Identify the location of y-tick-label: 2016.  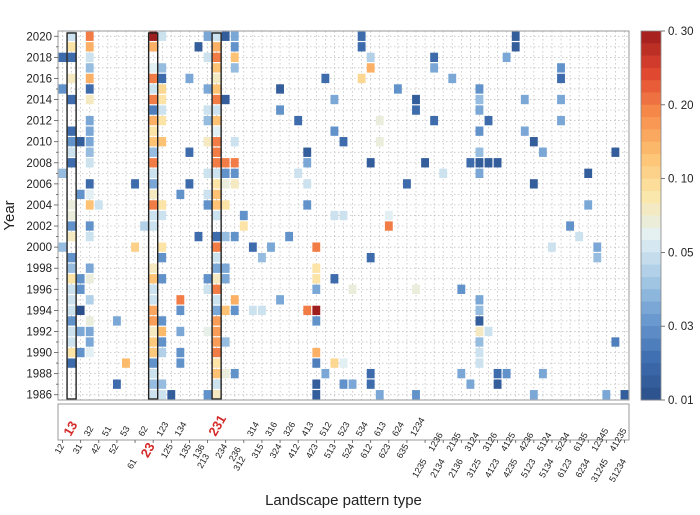
(39, 79).